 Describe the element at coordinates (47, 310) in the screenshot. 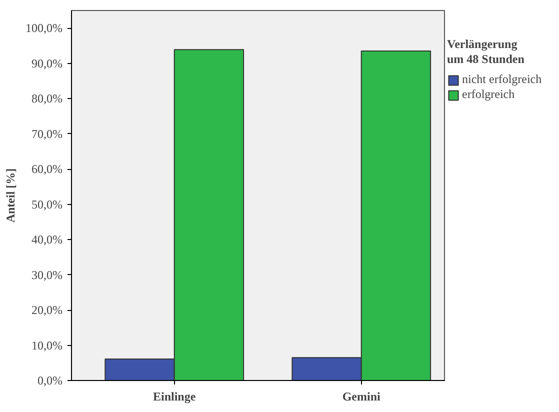

I see `y-tick-label: 20,0%` at that location.